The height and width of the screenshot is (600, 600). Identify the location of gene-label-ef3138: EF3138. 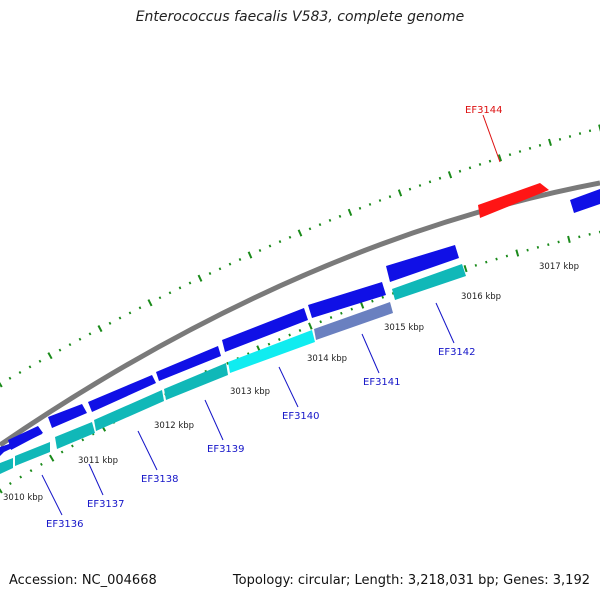
(160, 479).